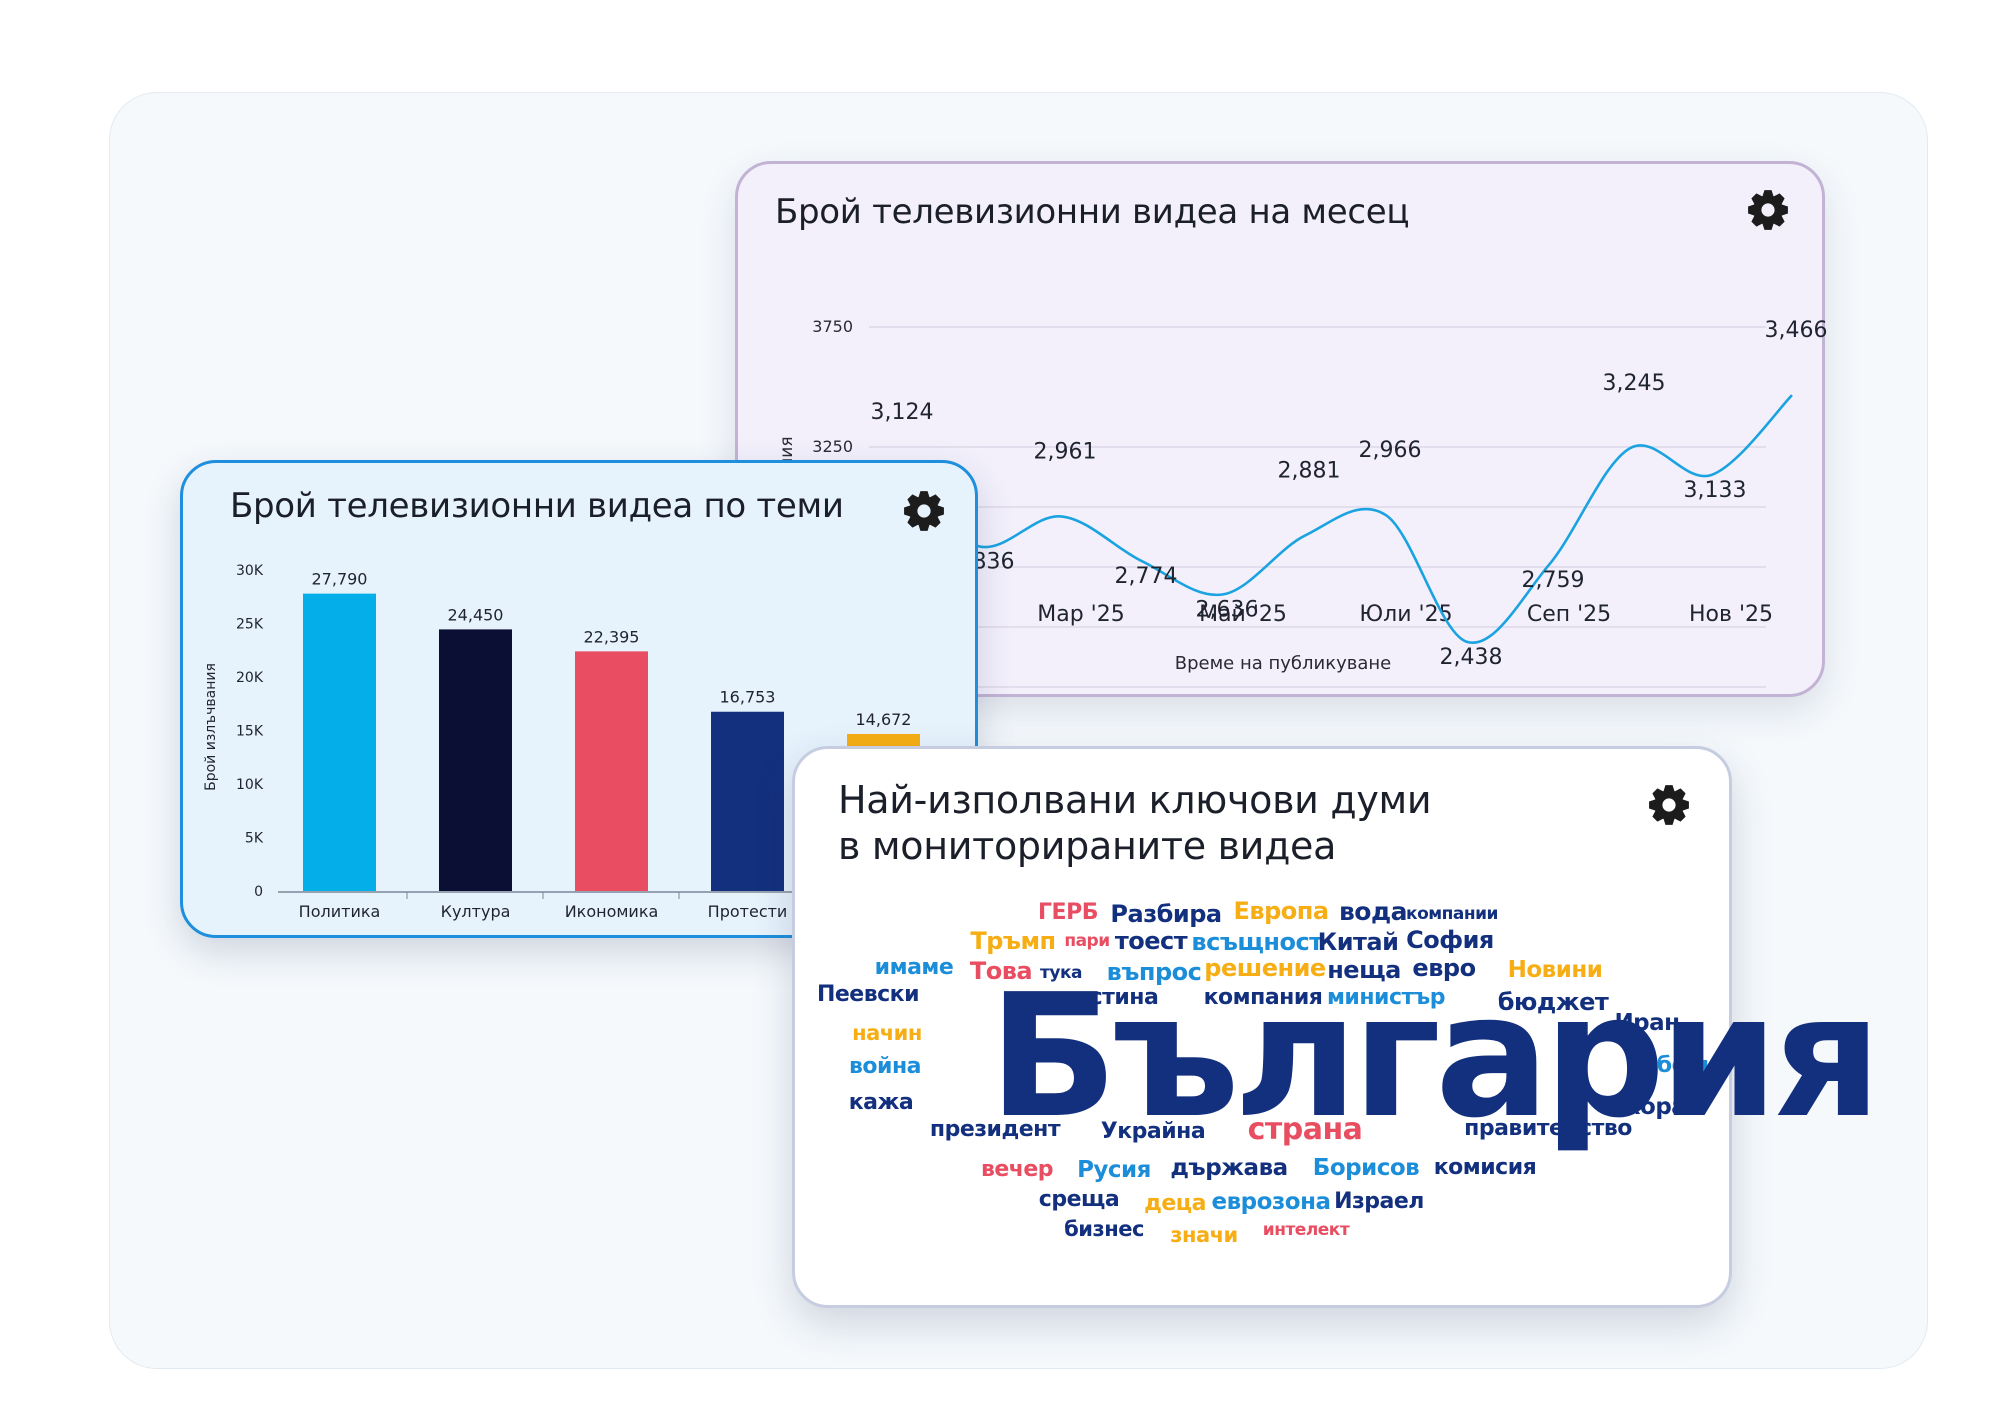 The width and height of the screenshot is (2000, 1415). I want to click on keyword: комисия, so click(1485, 1167).